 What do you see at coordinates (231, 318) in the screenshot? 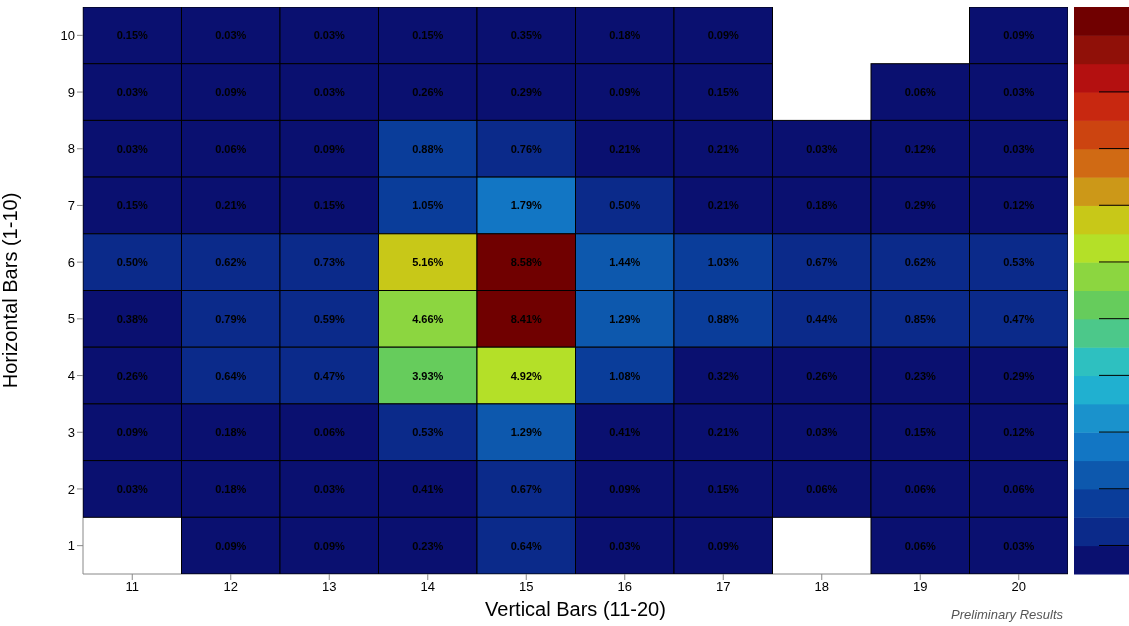
I see `data-label: 0.79%` at bounding box center [231, 318].